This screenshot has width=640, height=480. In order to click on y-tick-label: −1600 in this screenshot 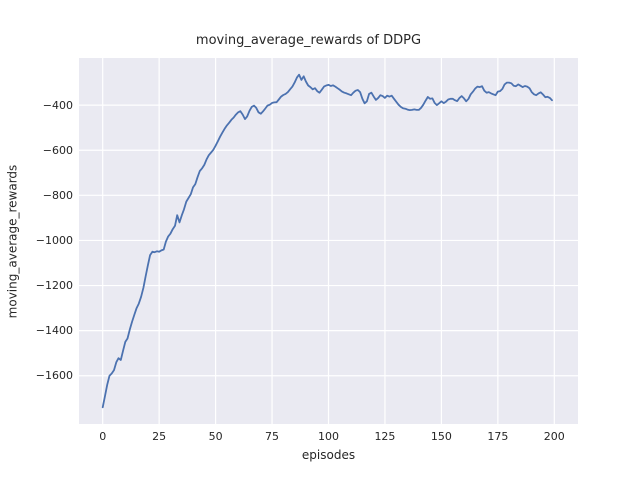, I will do `click(54, 376)`.